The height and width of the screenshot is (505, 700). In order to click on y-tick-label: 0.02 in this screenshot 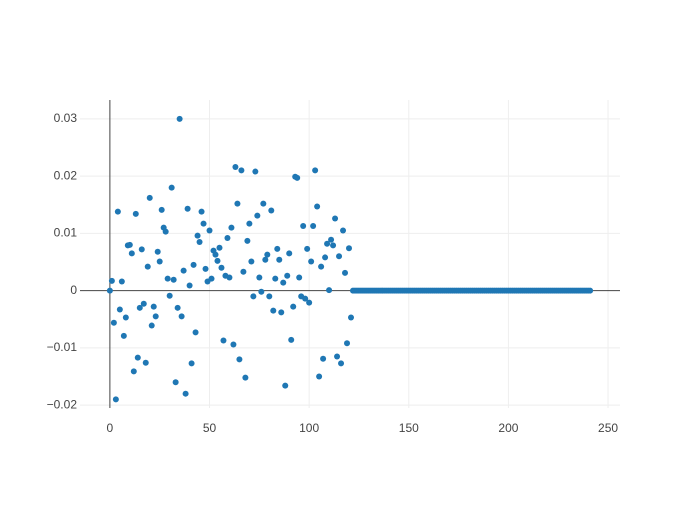, I will do `click(66, 175)`.